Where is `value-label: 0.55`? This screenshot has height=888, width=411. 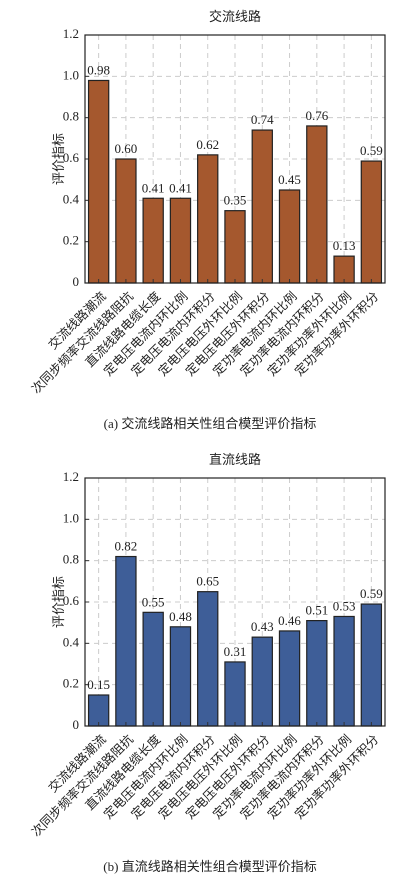
value-label: 0.55 is located at coordinates (153, 601).